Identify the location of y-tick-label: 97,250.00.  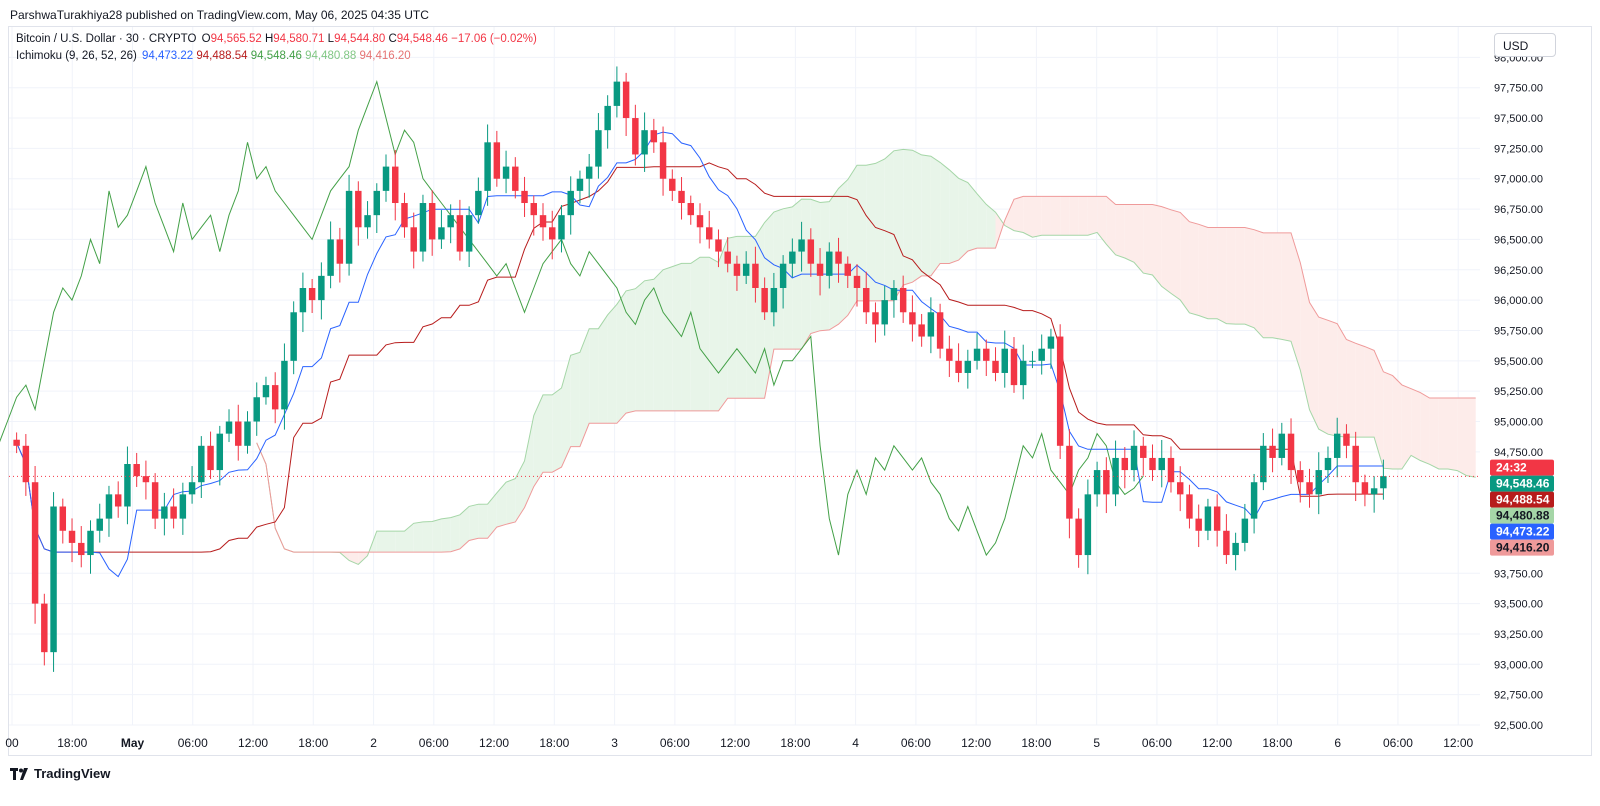
(1518, 149).